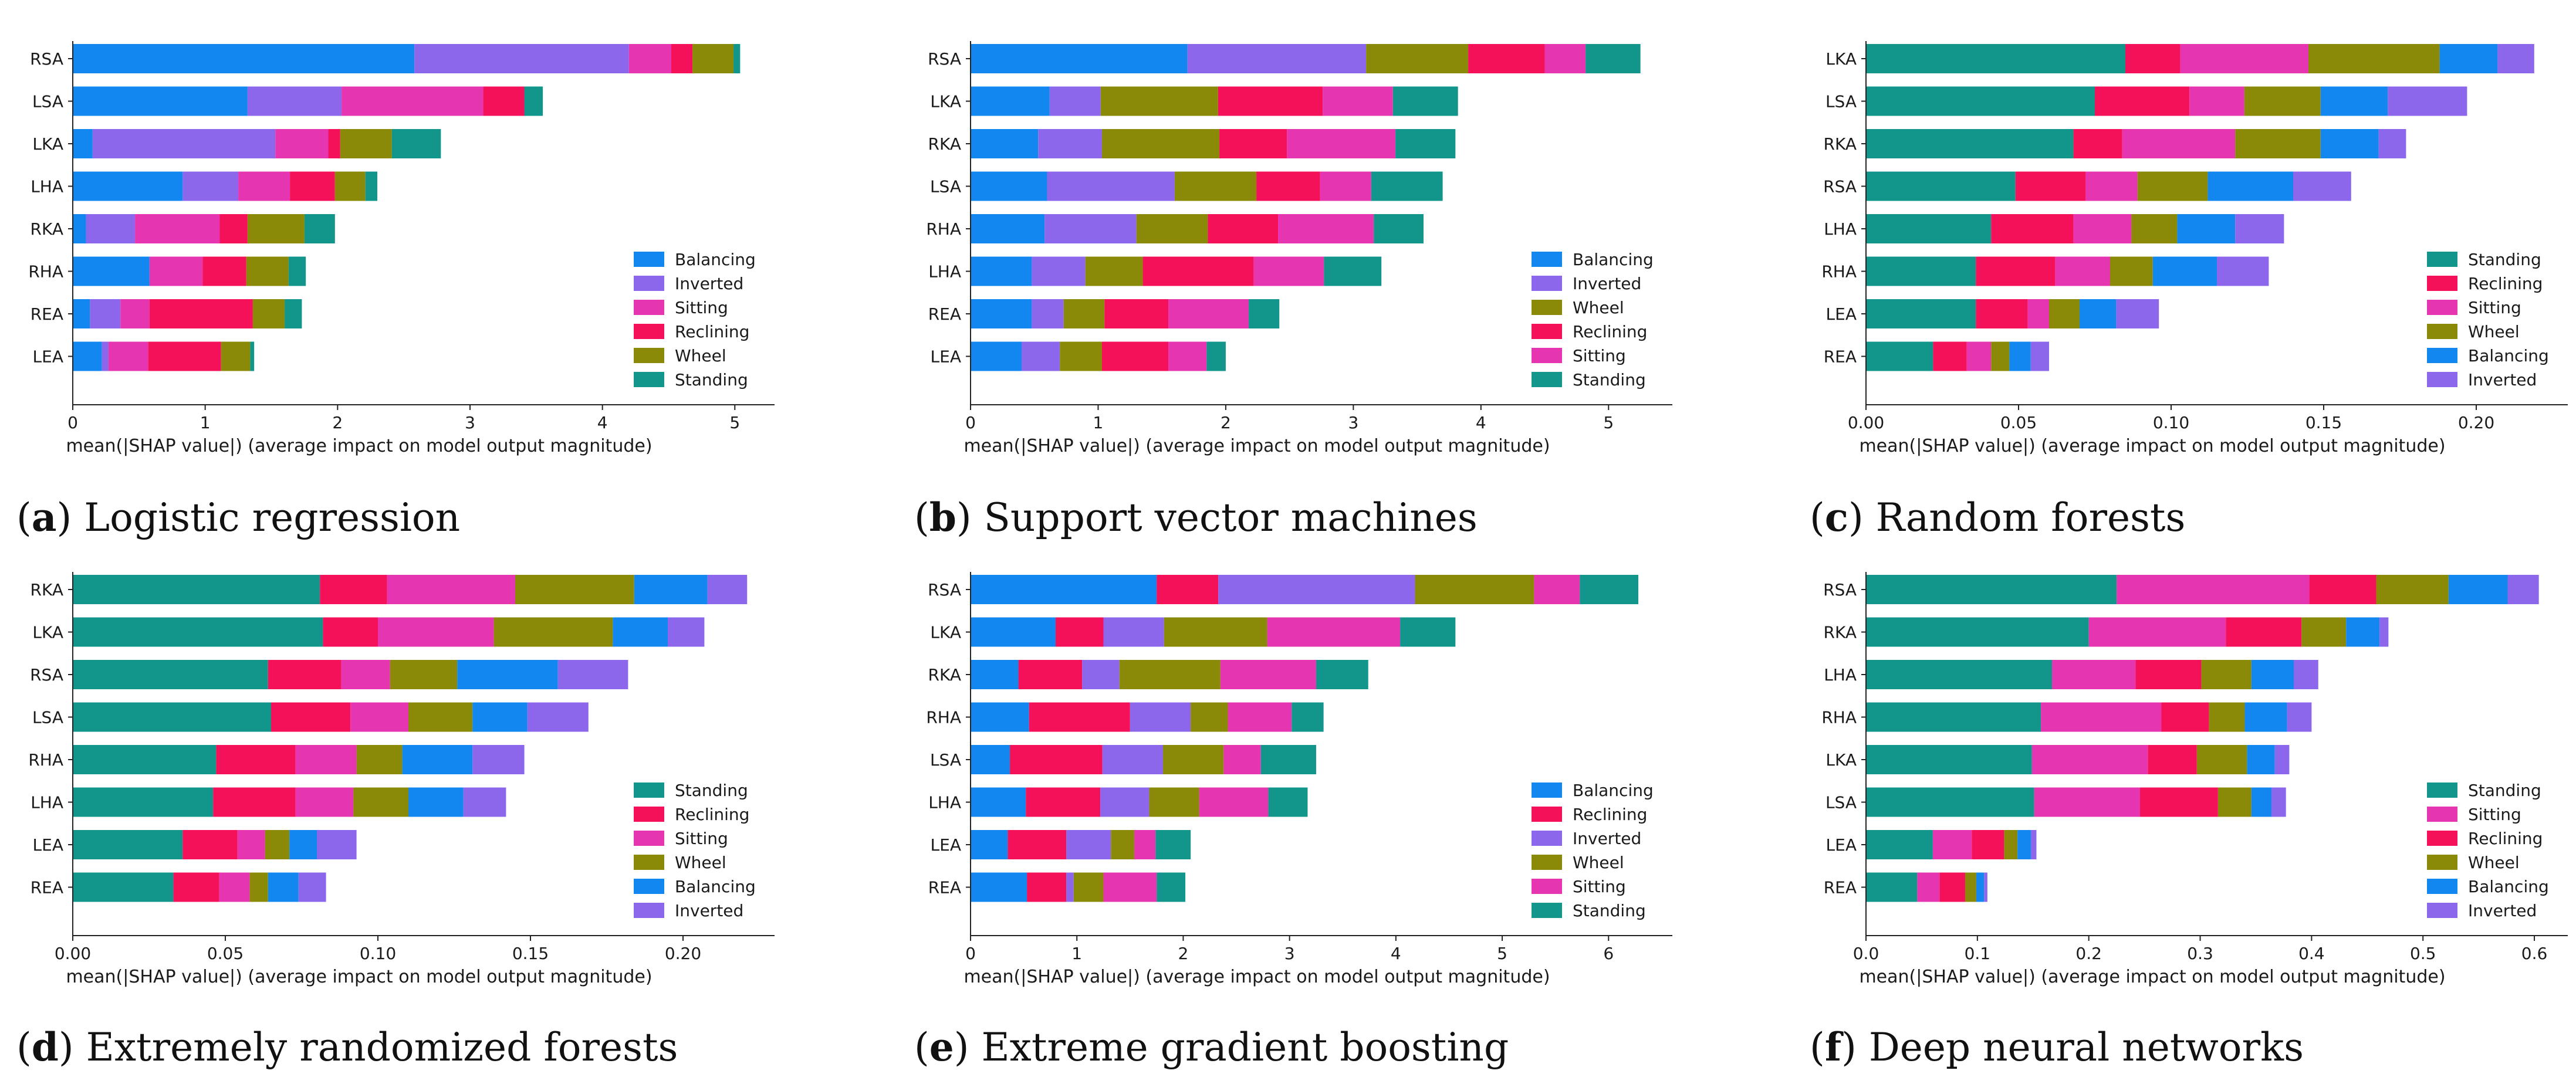 This screenshot has width=2576, height=1084. Describe the element at coordinates (1899, 844) in the screenshot. I see `bar-f-LEA-standing` at that location.